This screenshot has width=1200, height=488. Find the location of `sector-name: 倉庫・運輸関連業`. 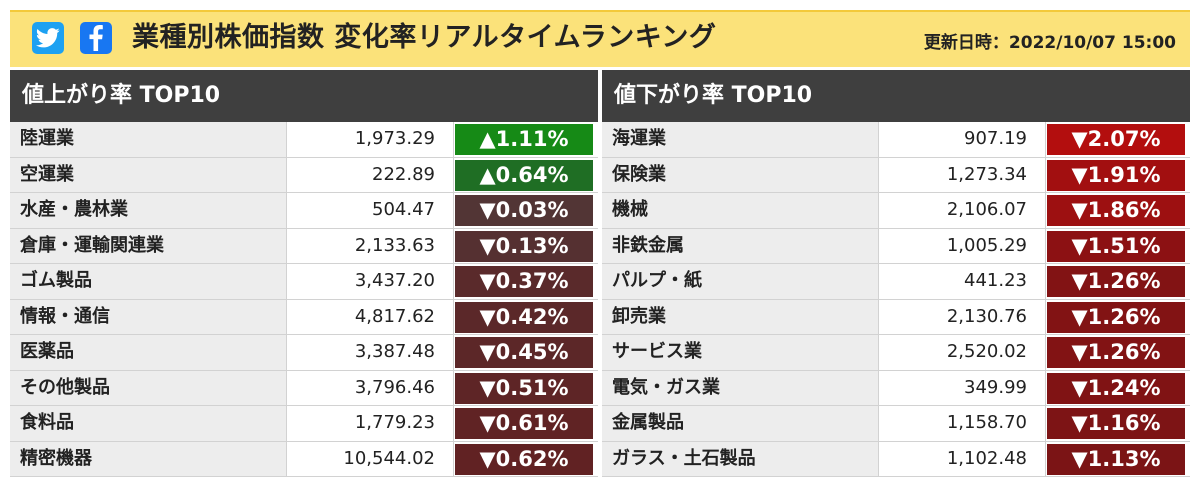

sector-name: 倉庫・運輸関連業 is located at coordinates (148, 245).